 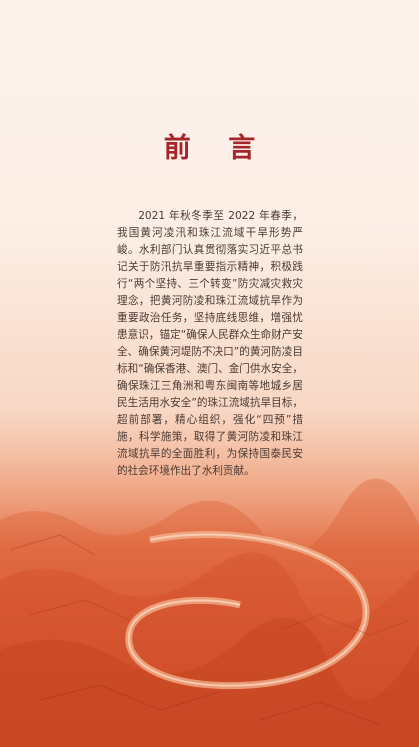 What do you see at coordinates (216, 148) in the screenshot?
I see `page-title: 前 言` at bounding box center [216, 148].